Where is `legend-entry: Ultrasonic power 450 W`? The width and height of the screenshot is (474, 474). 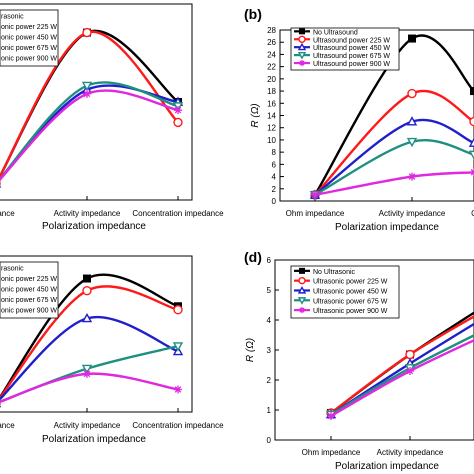
legend-entry: Ultrasonic power 450 W is located at coordinates (350, 291).